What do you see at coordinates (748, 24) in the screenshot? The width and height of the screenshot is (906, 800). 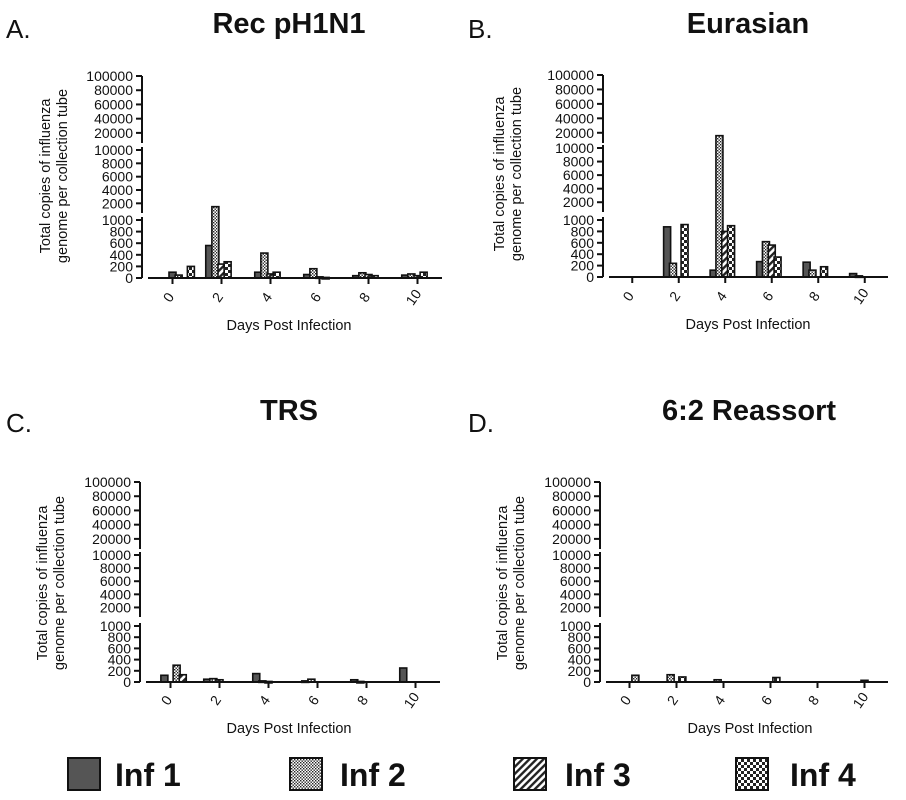 I see `panel-b-title: Eurasian` at bounding box center [748, 24].